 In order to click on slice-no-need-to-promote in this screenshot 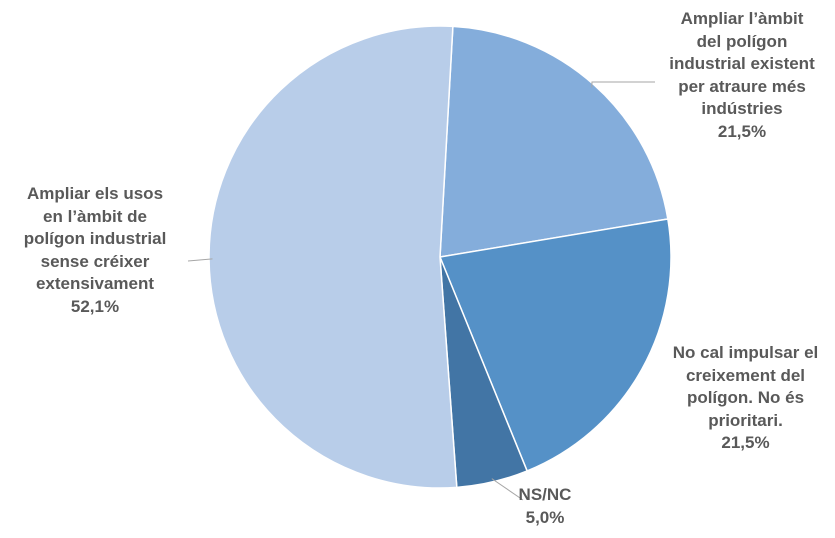, I will do `click(555, 345)`.